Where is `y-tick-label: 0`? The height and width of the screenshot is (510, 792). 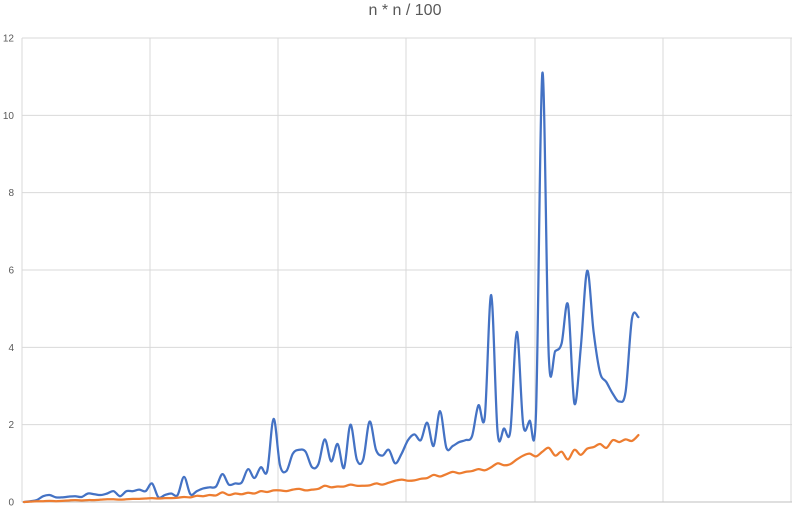
y-tick-label: 0 is located at coordinates (11, 503).